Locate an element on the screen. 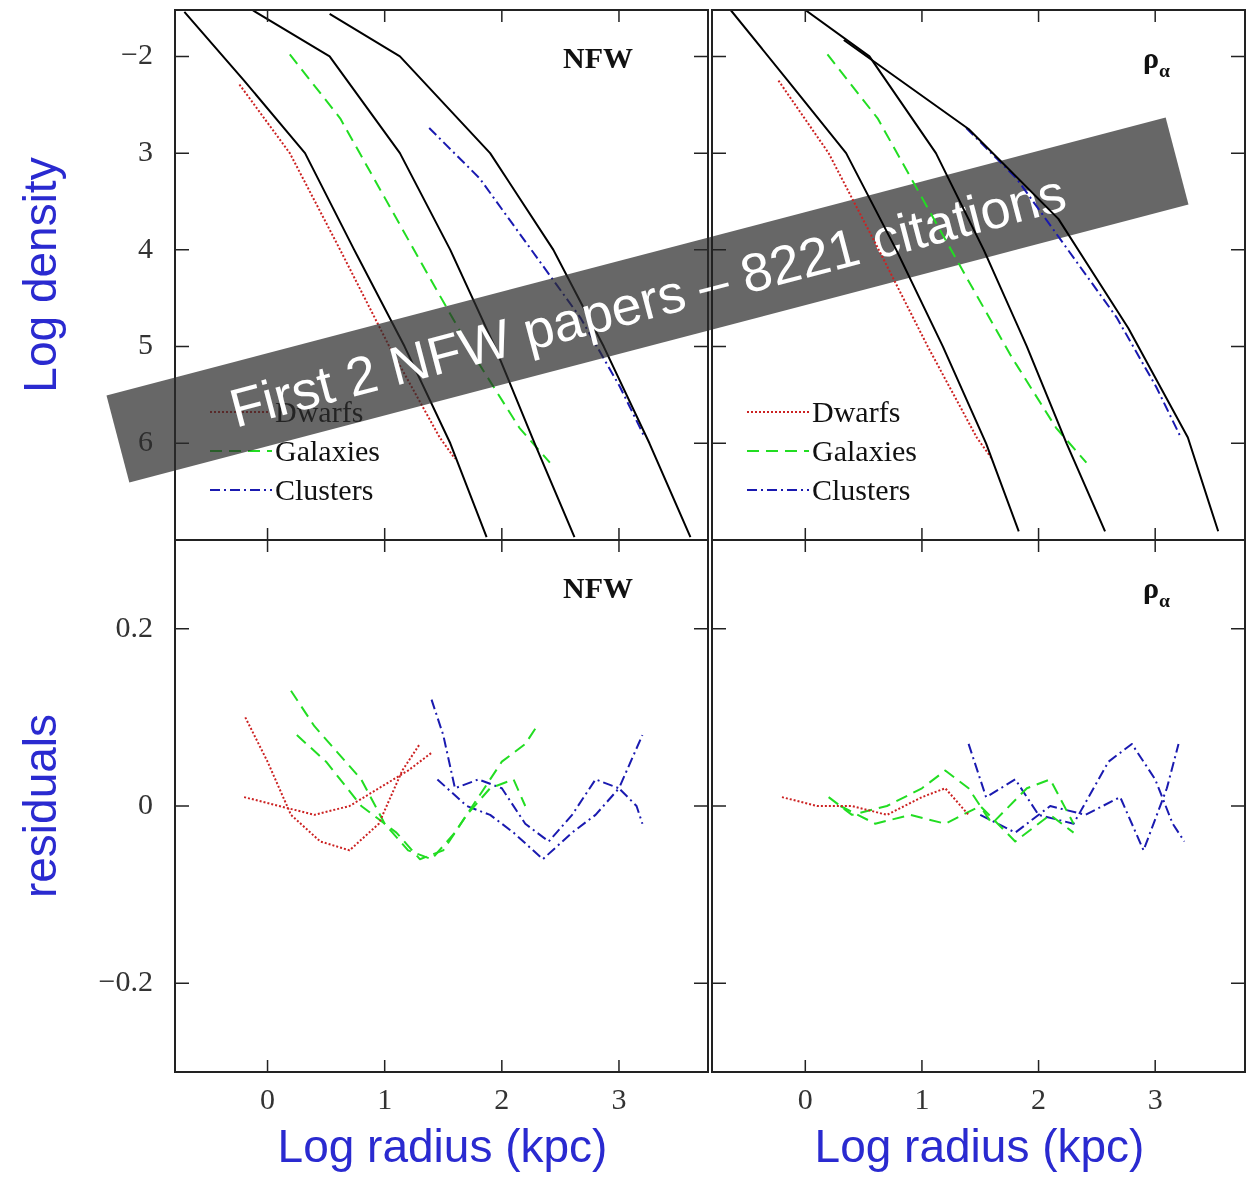  legend-label: Dwarfs is located at coordinates (856, 411).